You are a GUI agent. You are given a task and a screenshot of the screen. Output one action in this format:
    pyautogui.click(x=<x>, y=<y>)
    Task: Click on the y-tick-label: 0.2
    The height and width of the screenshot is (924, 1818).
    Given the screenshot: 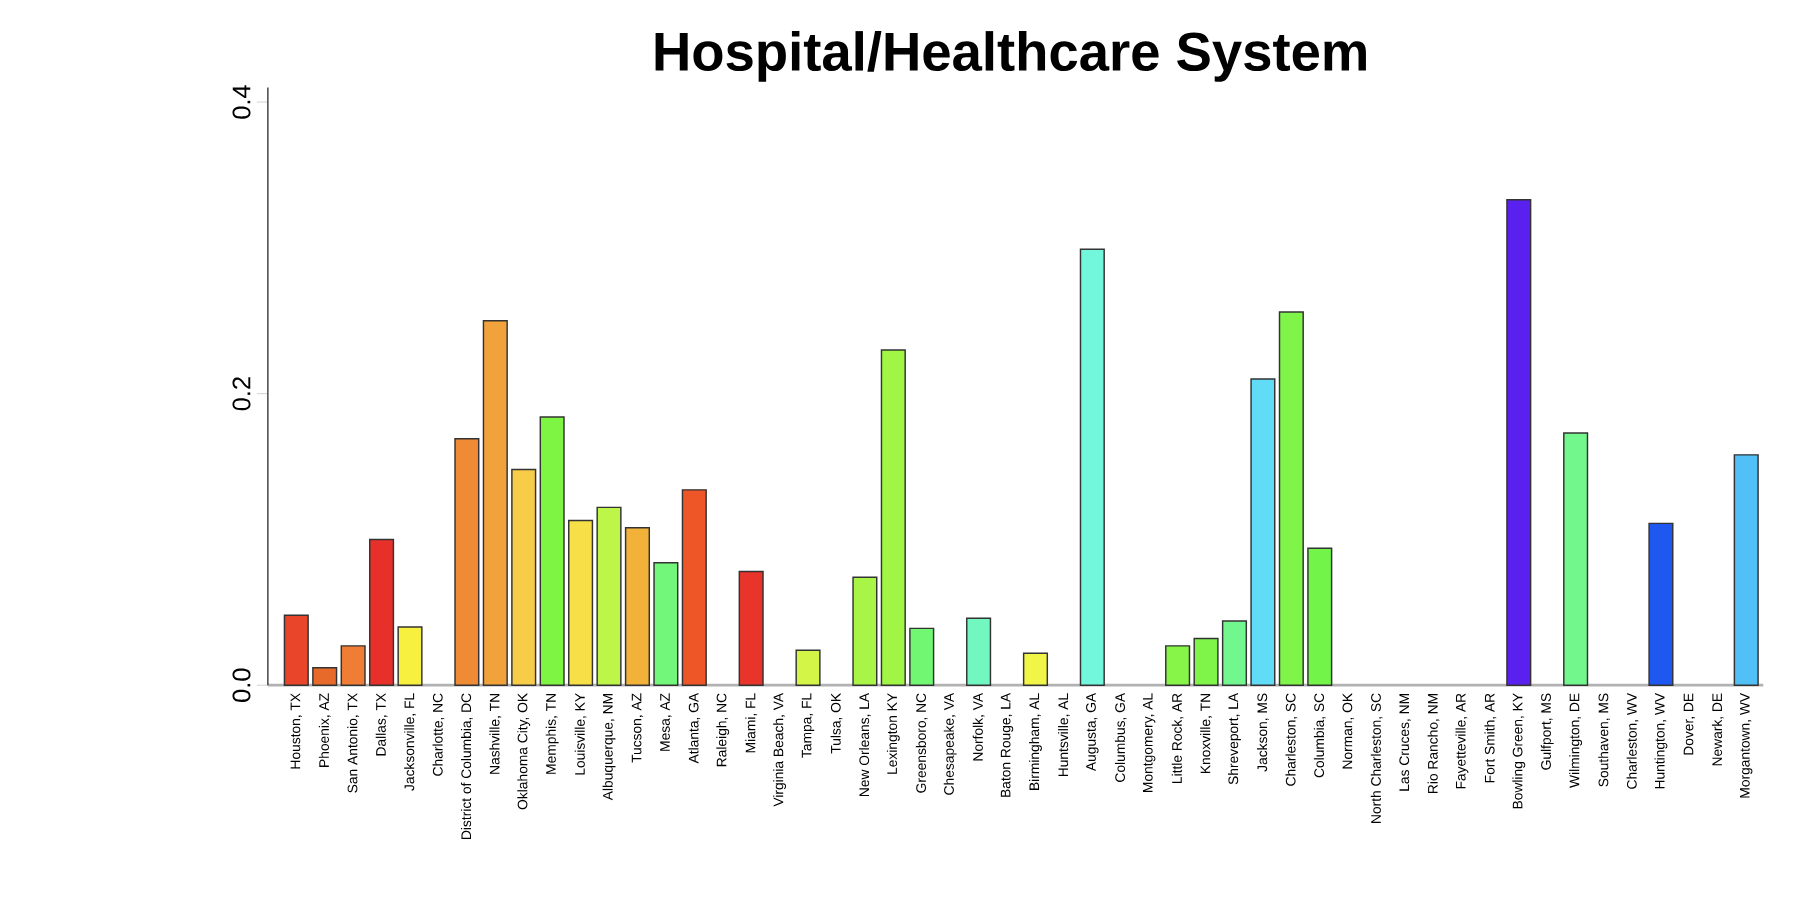 What is the action you would take?
    pyautogui.click(x=241, y=394)
    